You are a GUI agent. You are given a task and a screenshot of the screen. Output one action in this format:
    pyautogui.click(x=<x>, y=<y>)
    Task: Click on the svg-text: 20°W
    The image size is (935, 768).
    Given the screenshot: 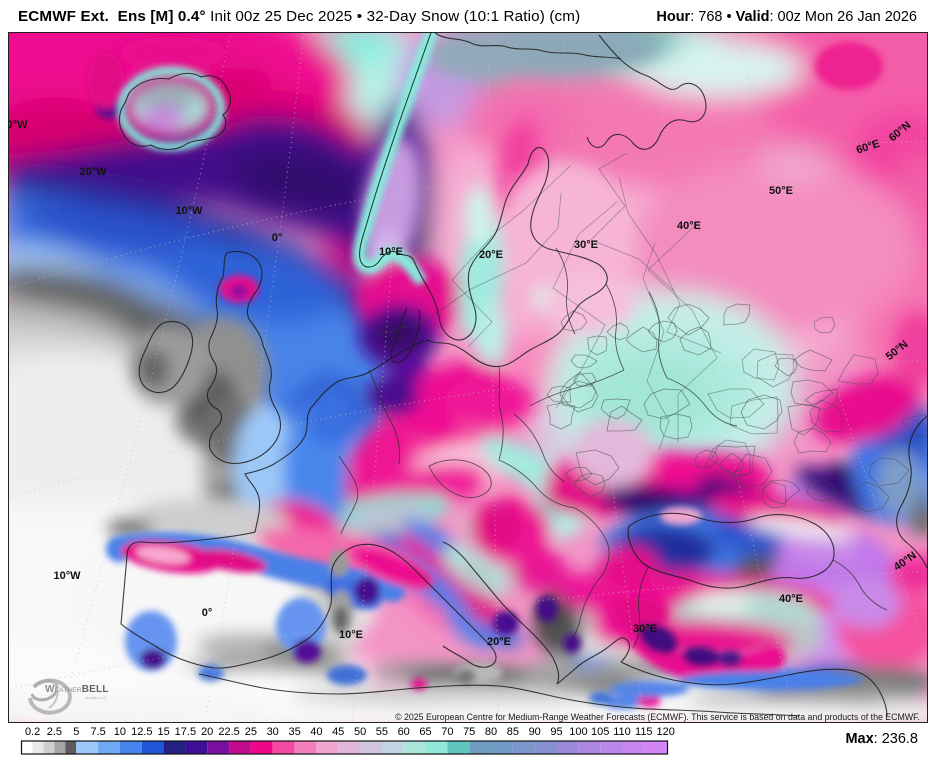 What is the action you would take?
    pyautogui.click(x=93, y=172)
    